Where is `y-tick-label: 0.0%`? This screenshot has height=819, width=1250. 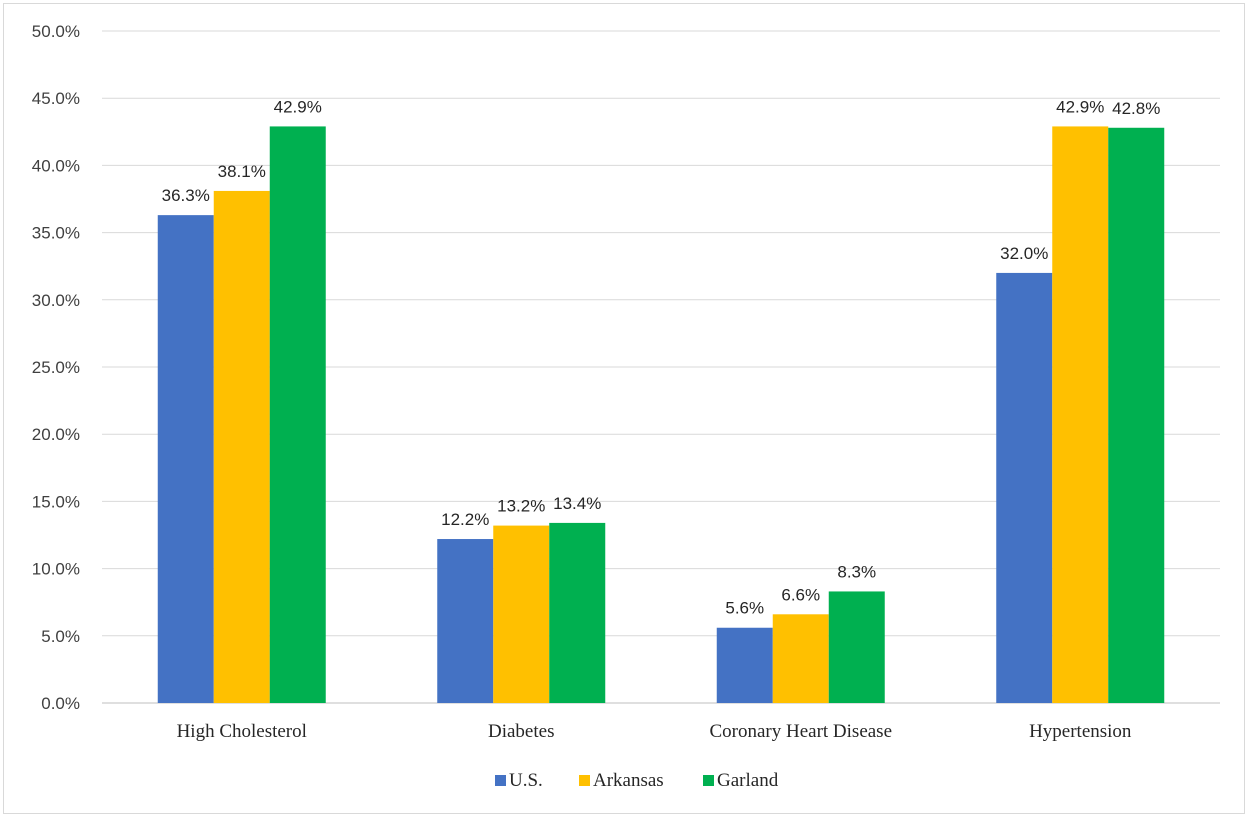
y-tick-label: 0.0% is located at coordinates (60, 703).